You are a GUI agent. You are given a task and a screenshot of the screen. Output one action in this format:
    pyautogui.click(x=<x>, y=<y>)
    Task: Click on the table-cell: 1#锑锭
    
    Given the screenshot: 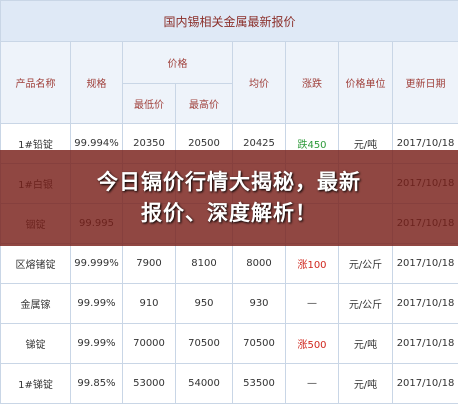 What is the action you would take?
    pyautogui.click(x=36, y=384)
    